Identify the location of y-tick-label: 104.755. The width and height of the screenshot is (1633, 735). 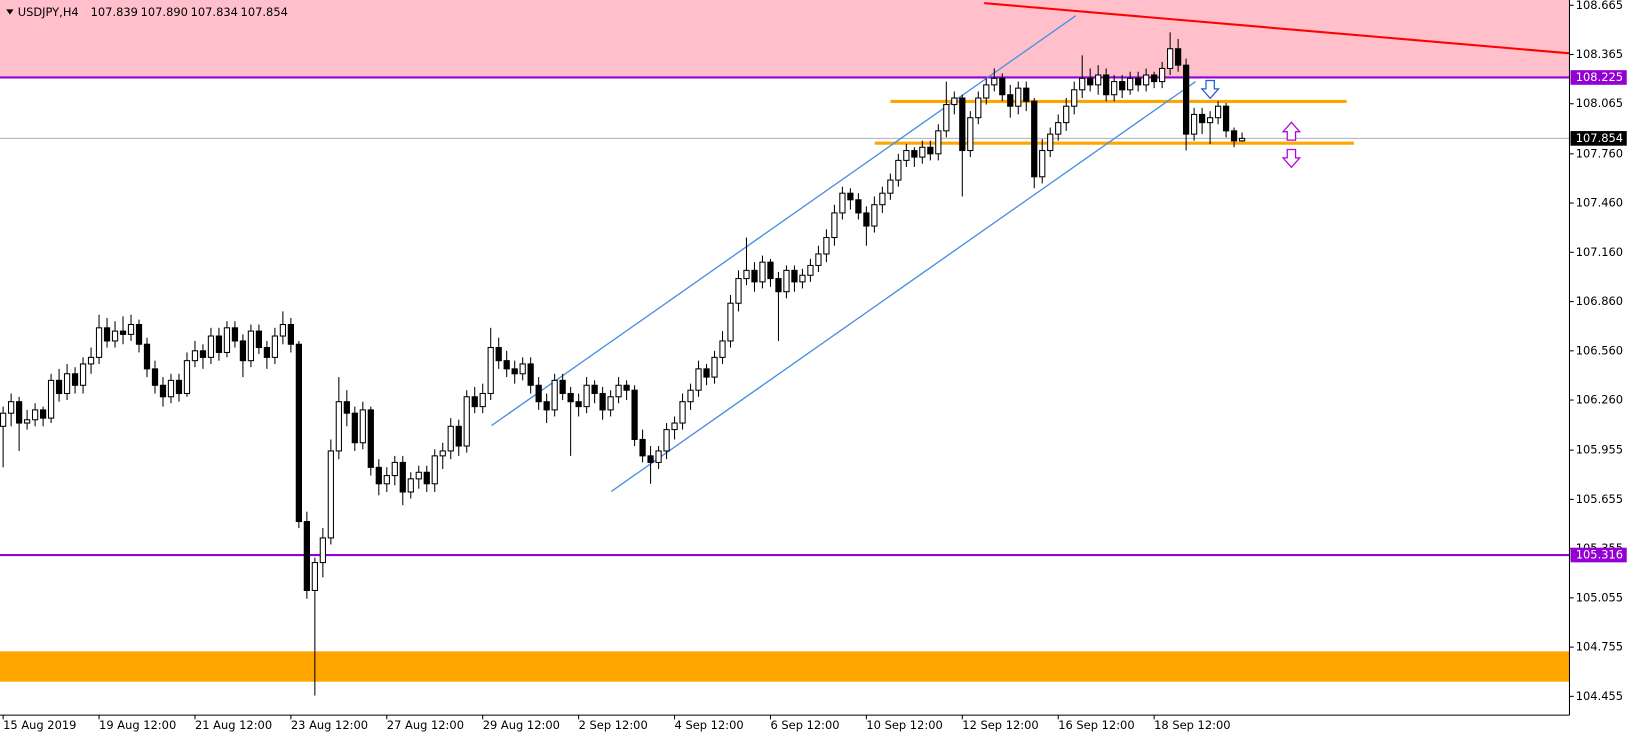
(1599, 647).